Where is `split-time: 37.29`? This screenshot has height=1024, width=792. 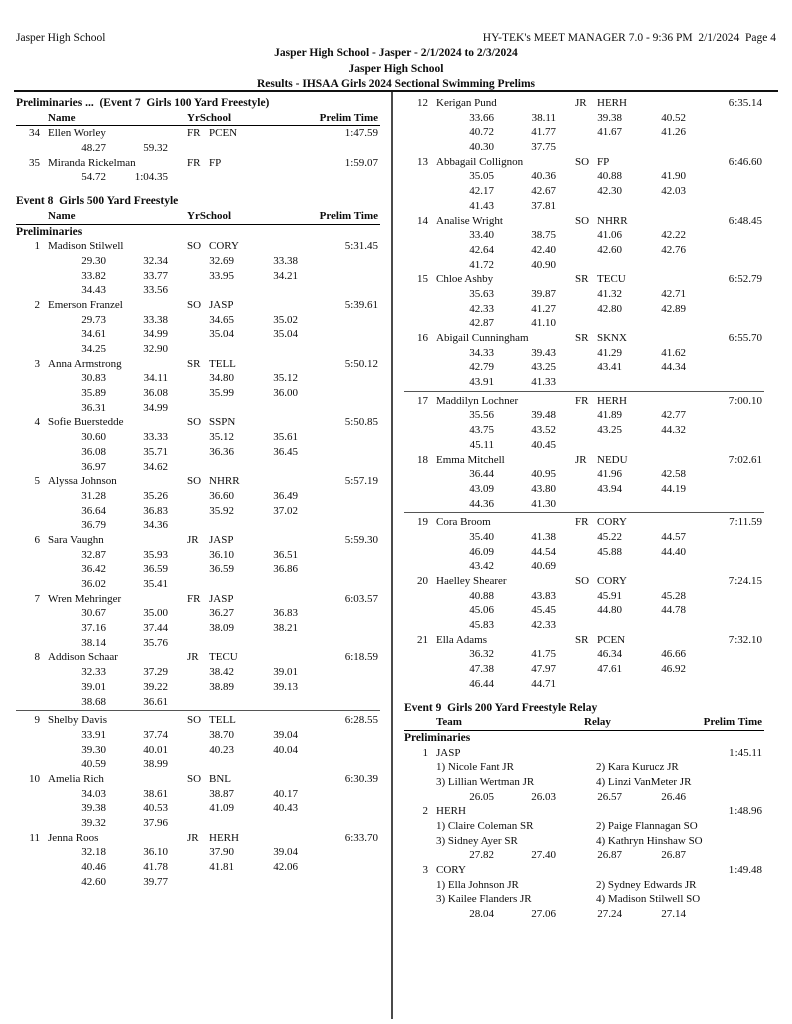 split-time: 37.29 is located at coordinates (155, 672).